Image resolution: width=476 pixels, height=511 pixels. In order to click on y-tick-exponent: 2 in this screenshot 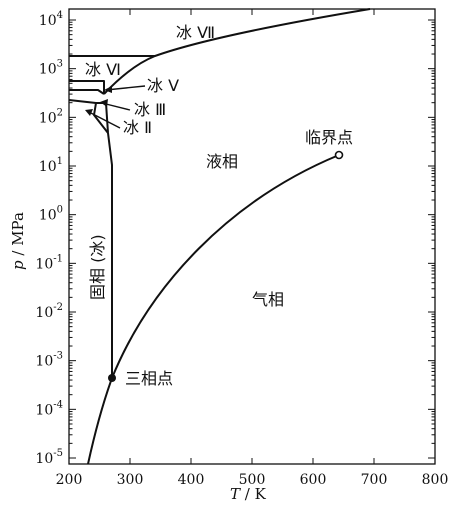, I will do `click(60, 112)`.